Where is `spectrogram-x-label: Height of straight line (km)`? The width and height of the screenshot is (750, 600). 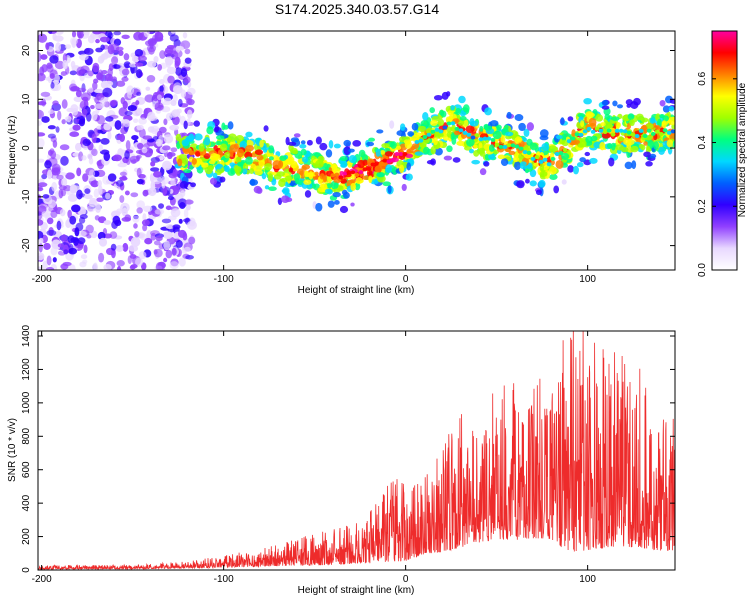 spectrogram-x-label: Height of straight line (km) is located at coordinates (356, 290).